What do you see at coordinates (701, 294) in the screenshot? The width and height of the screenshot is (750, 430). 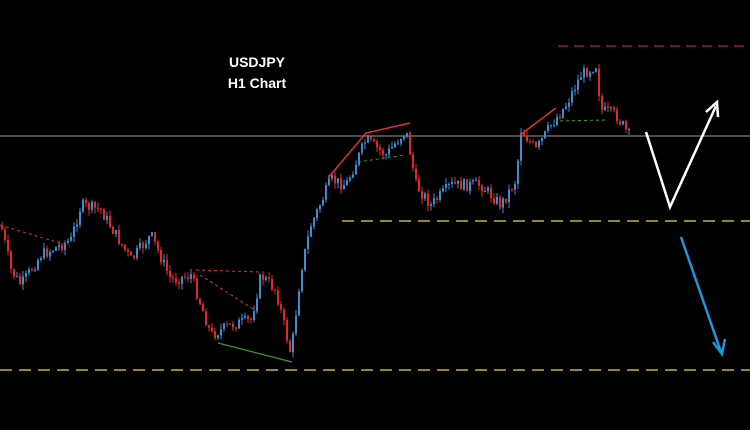 I see `arrow-path` at bounding box center [701, 294].